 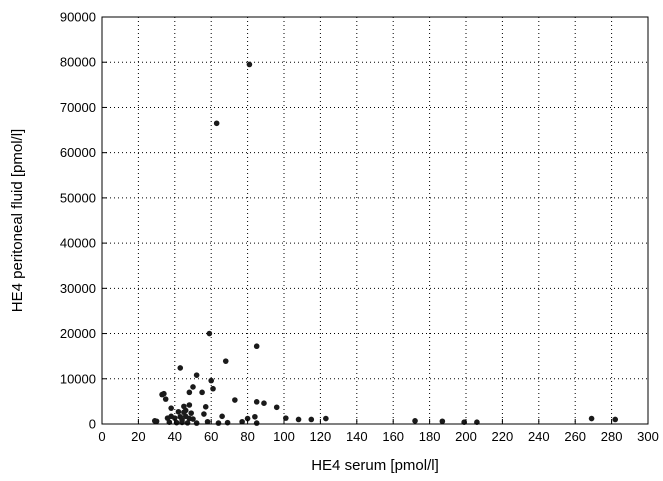 What do you see at coordinates (612, 436) in the screenshot?
I see `x-tick-label: 280` at bounding box center [612, 436].